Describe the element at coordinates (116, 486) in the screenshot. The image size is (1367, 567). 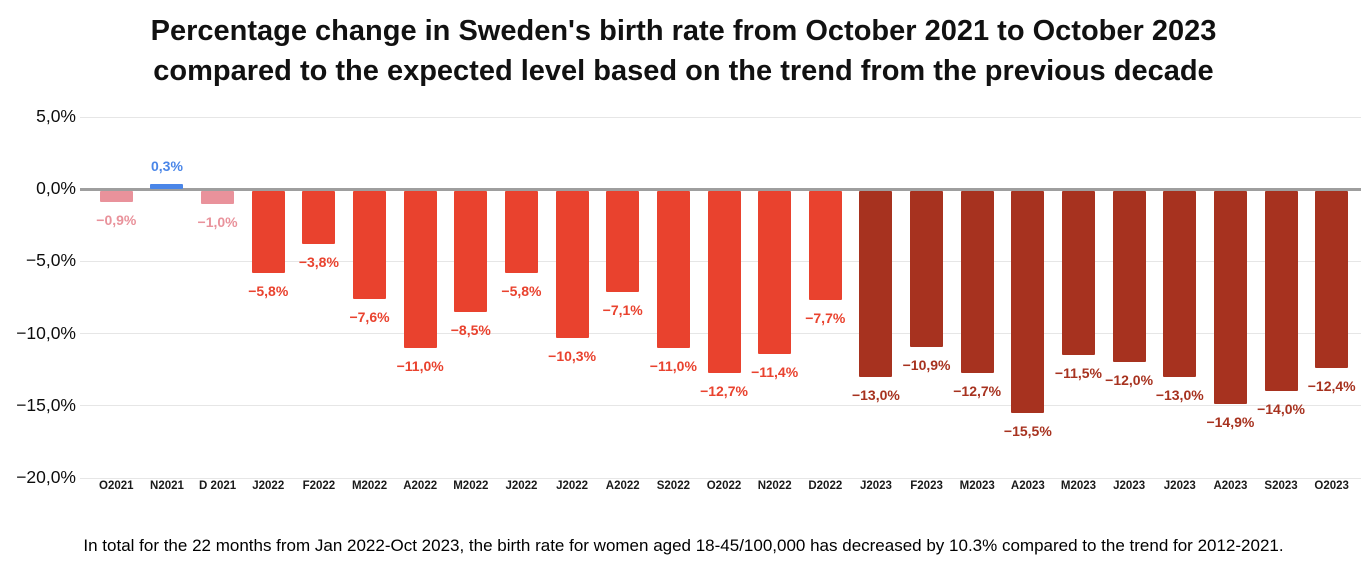
I see `x-category-label: O2021` at that location.